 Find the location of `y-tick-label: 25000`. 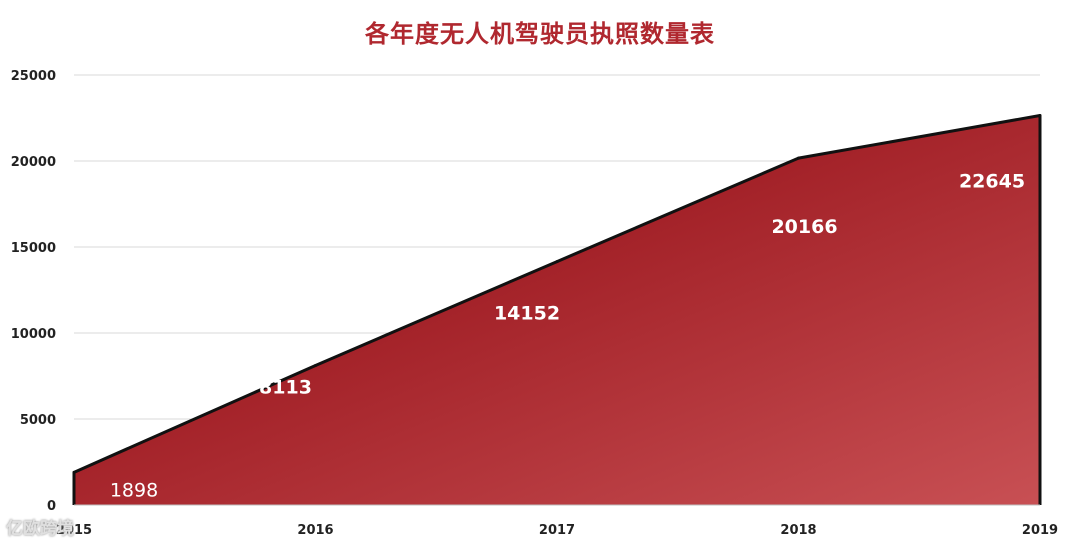

y-tick-label: 25000 is located at coordinates (33, 76).